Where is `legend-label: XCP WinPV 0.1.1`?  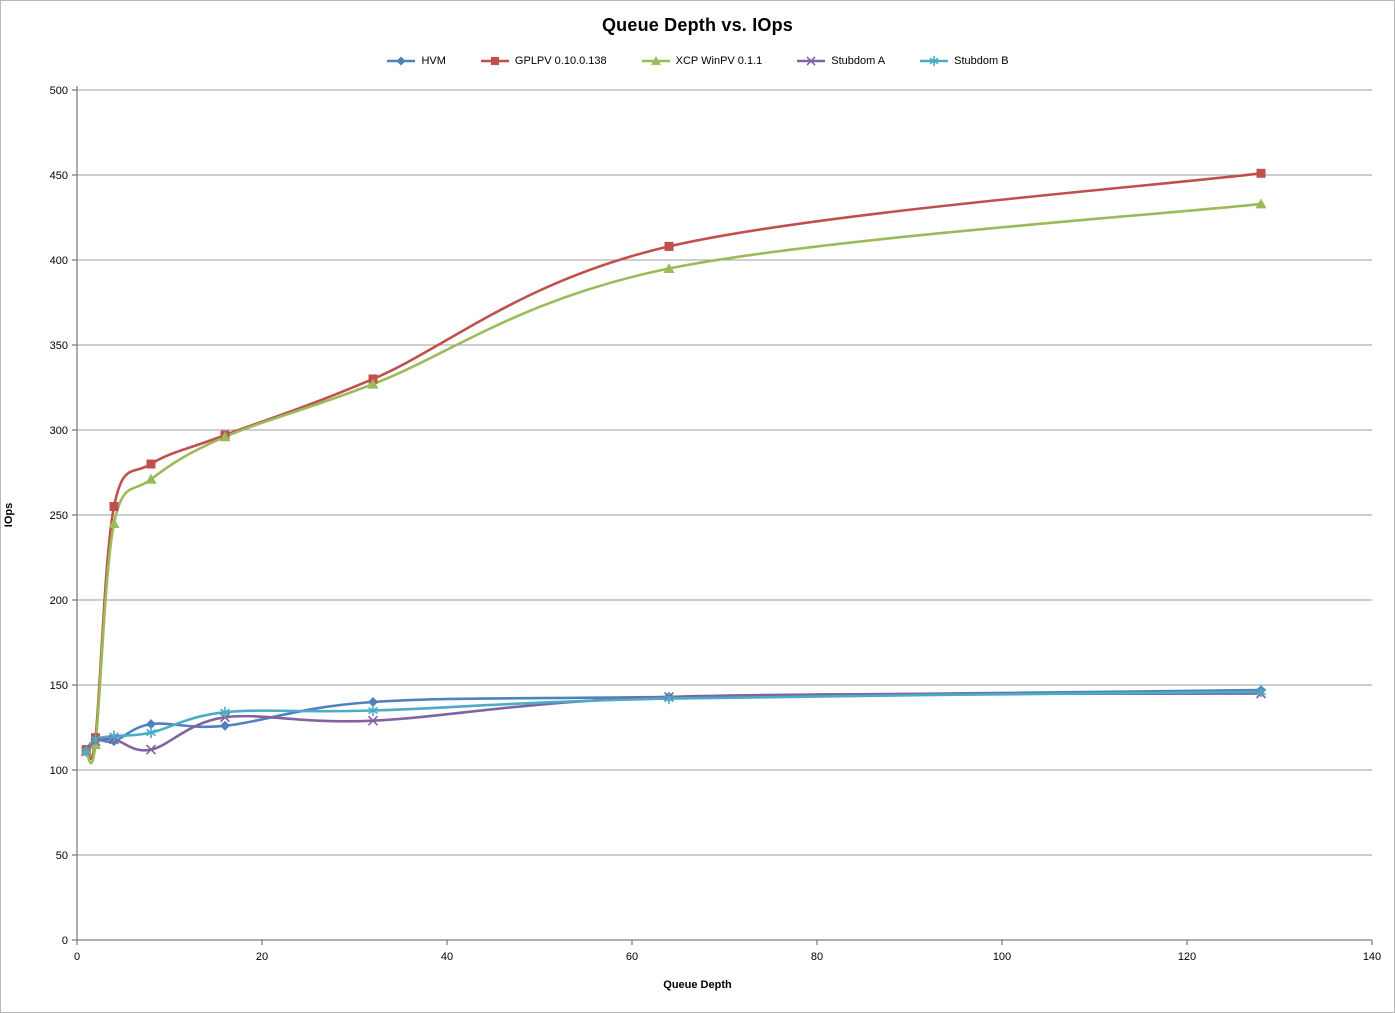
legend-label: XCP WinPV 0.1.1 is located at coordinates (719, 61).